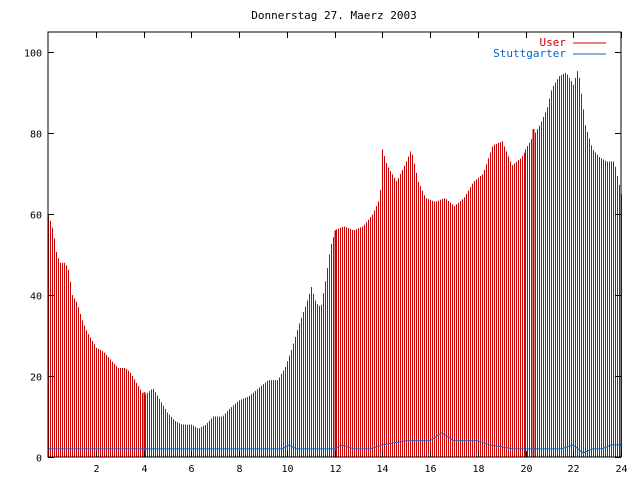 This screenshot has width=640, height=480. What do you see at coordinates (335, 469) in the screenshot?
I see `x-tick-label: 12` at bounding box center [335, 469].